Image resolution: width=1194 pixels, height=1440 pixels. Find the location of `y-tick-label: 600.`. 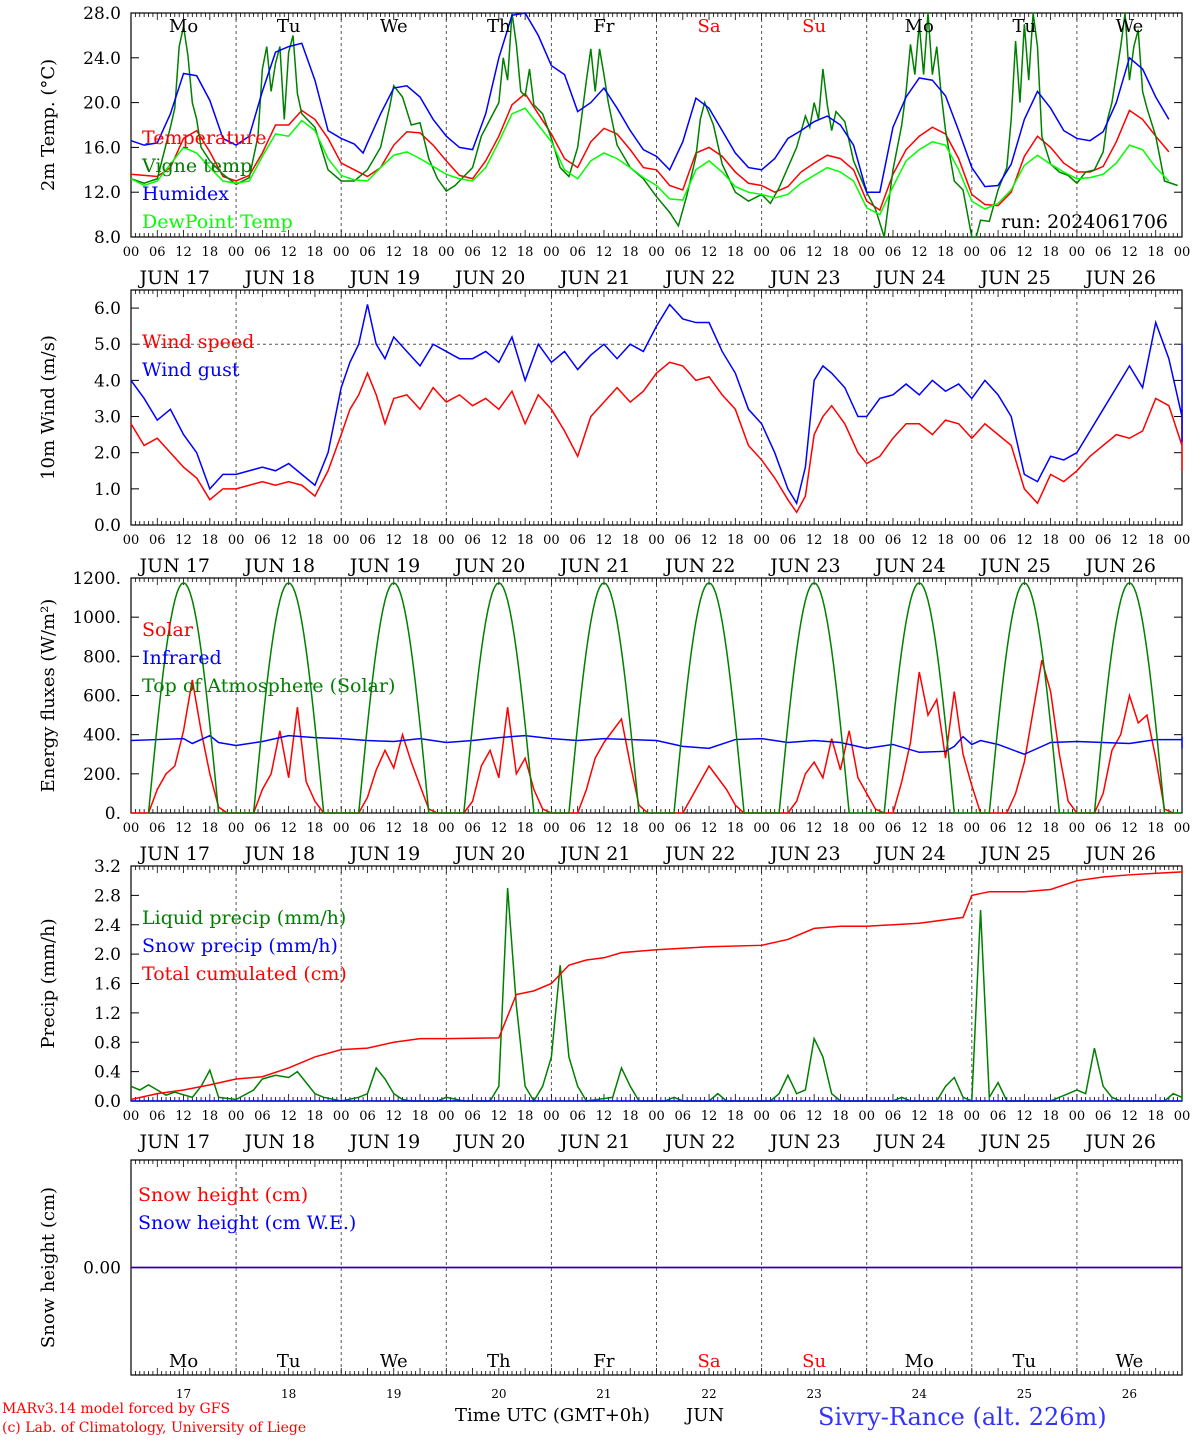

y-tick-label: 600. is located at coordinates (102, 697).